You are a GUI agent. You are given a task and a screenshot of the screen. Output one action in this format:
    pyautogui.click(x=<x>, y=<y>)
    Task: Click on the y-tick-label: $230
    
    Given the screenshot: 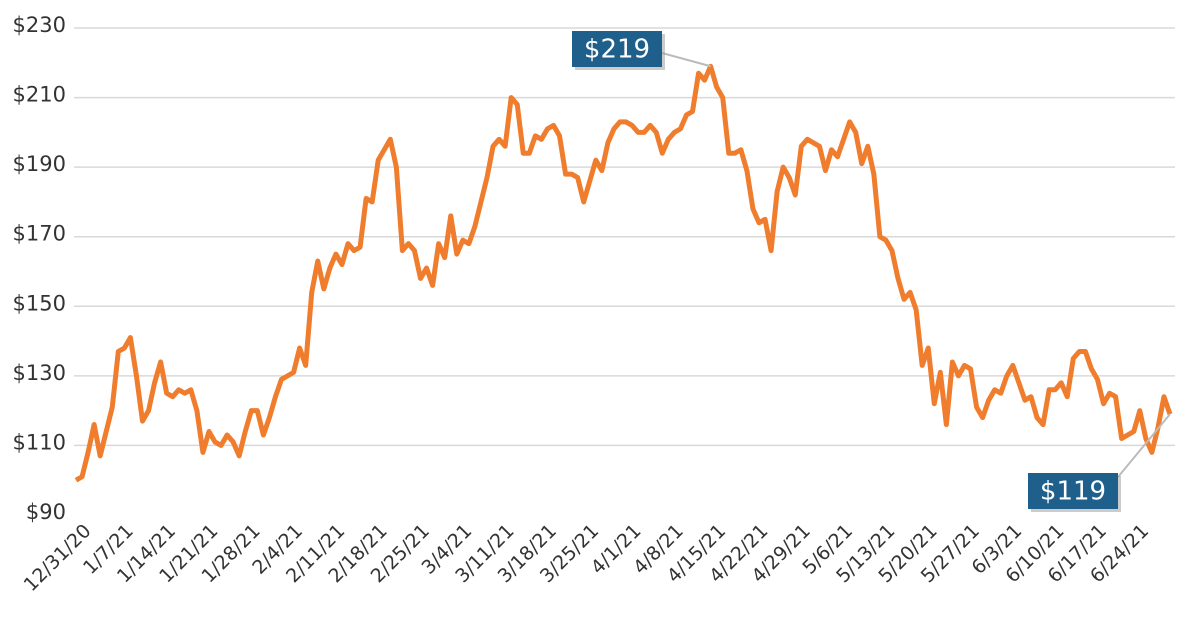 What is the action you would take?
    pyautogui.click(x=39, y=25)
    